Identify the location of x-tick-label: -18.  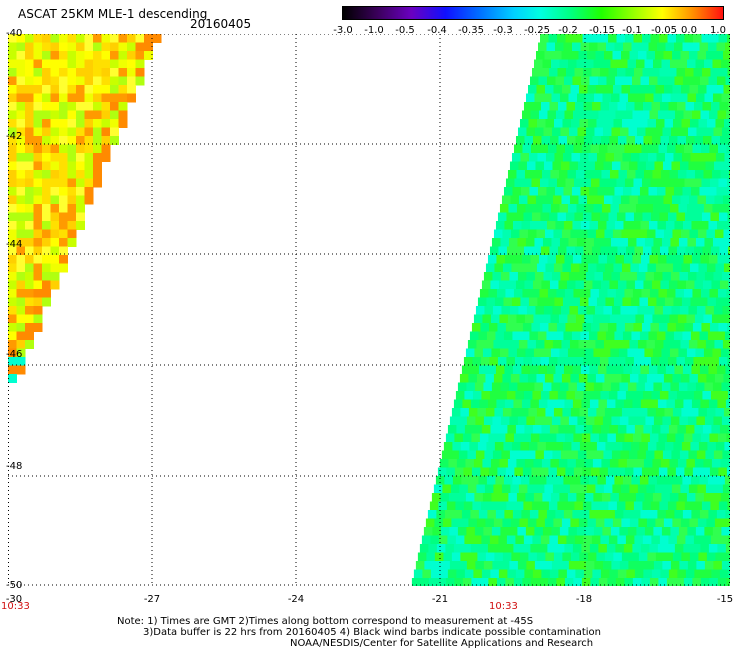
(584, 599).